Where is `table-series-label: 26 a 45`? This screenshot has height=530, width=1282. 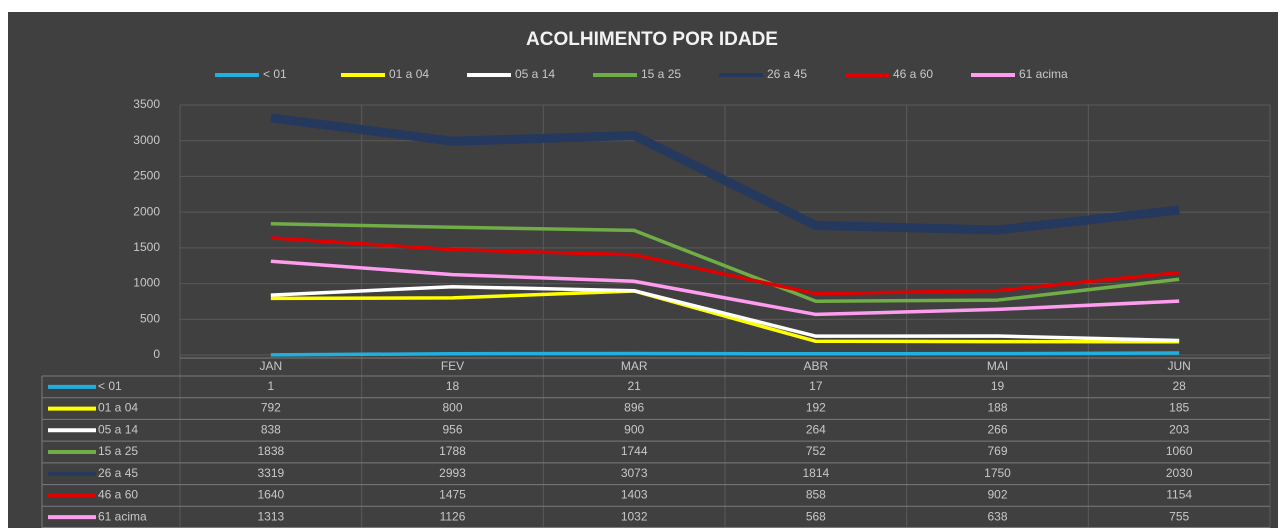
table-series-label: 26 a 45 is located at coordinates (118, 473).